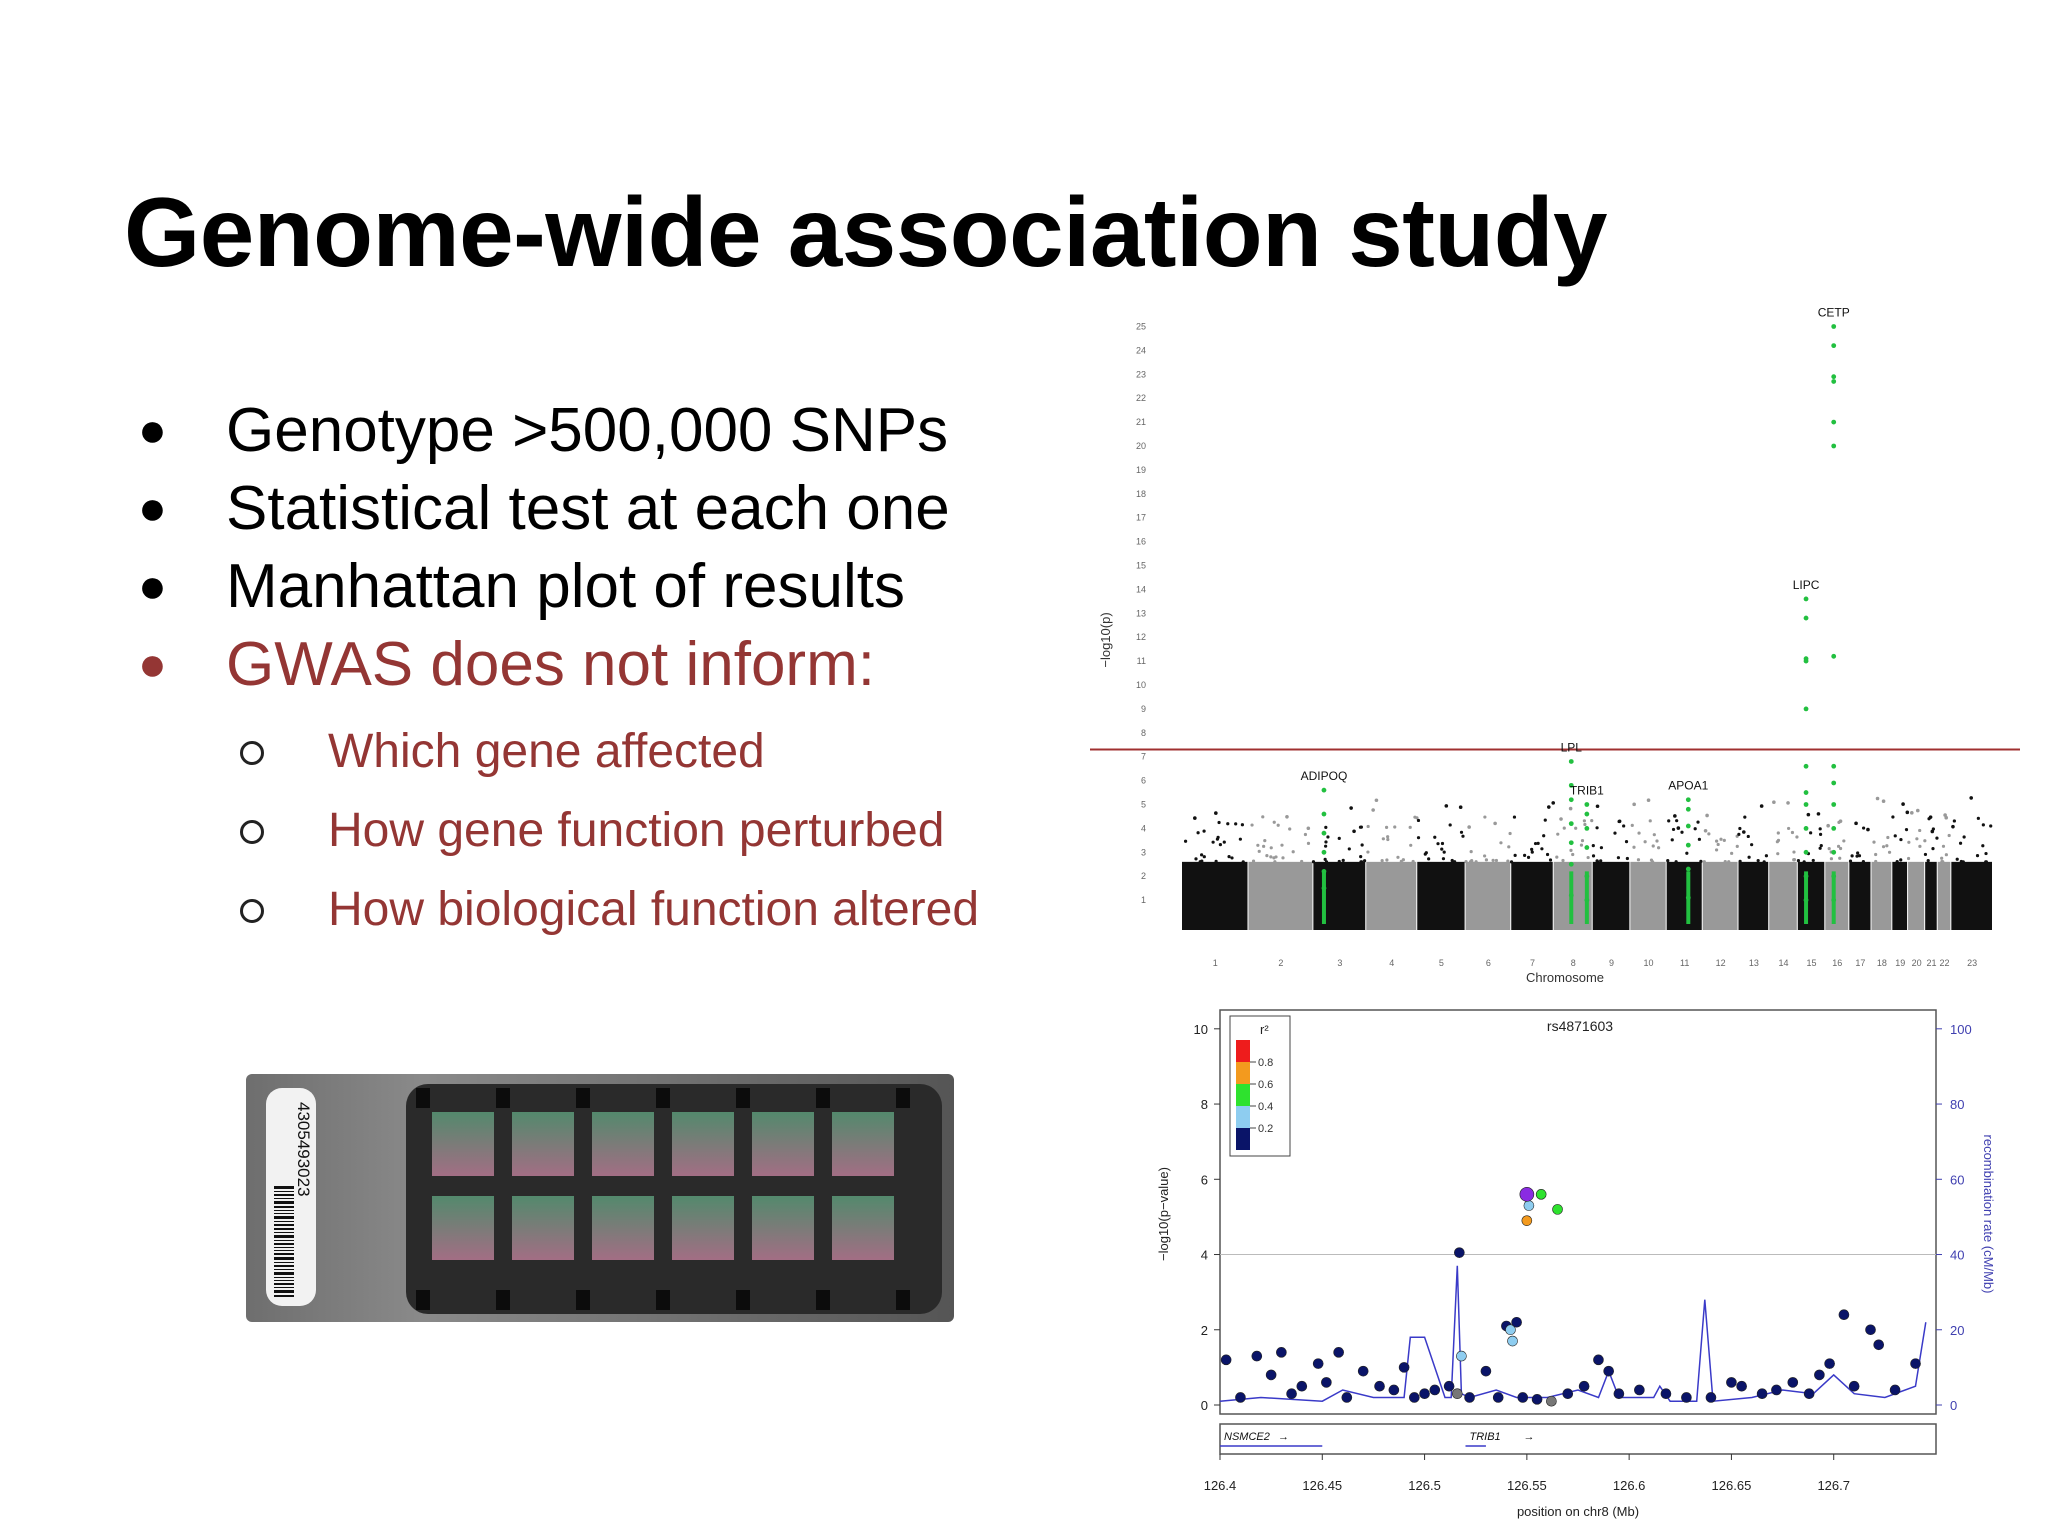 The width and height of the screenshot is (2048, 1536). I want to click on x-tick-label: 13, so click(1754, 963).